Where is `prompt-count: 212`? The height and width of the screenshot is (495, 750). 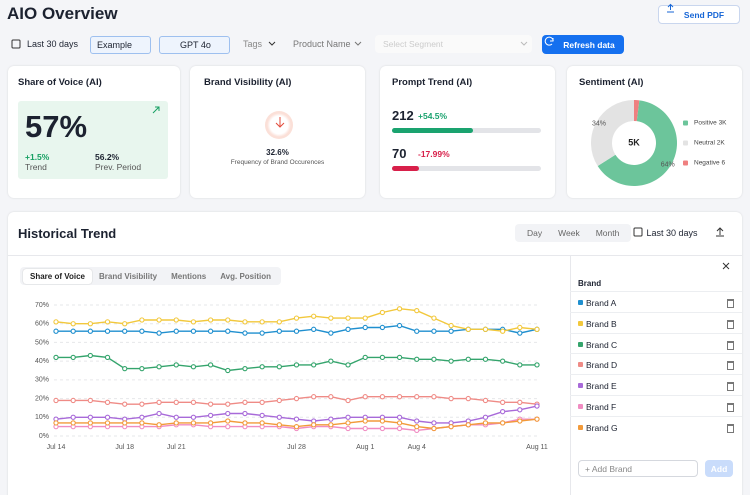 prompt-count: 212 is located at coordinates (403, 115).